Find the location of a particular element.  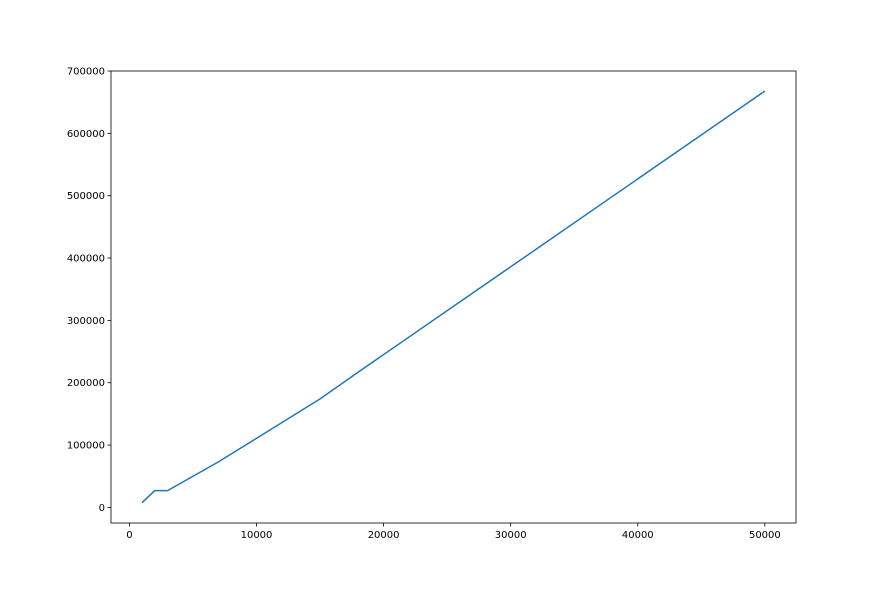

y-tick-label: 100000 is located at coordinates (86, 446).